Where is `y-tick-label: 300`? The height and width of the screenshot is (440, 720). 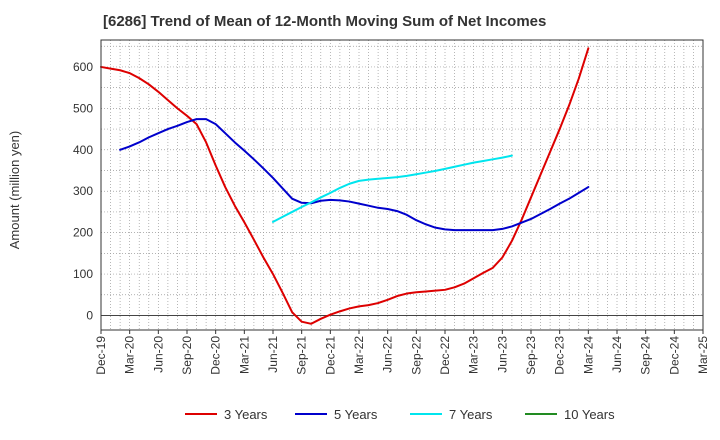
y-tick-label: 300 is located at coordinates (83, 191).